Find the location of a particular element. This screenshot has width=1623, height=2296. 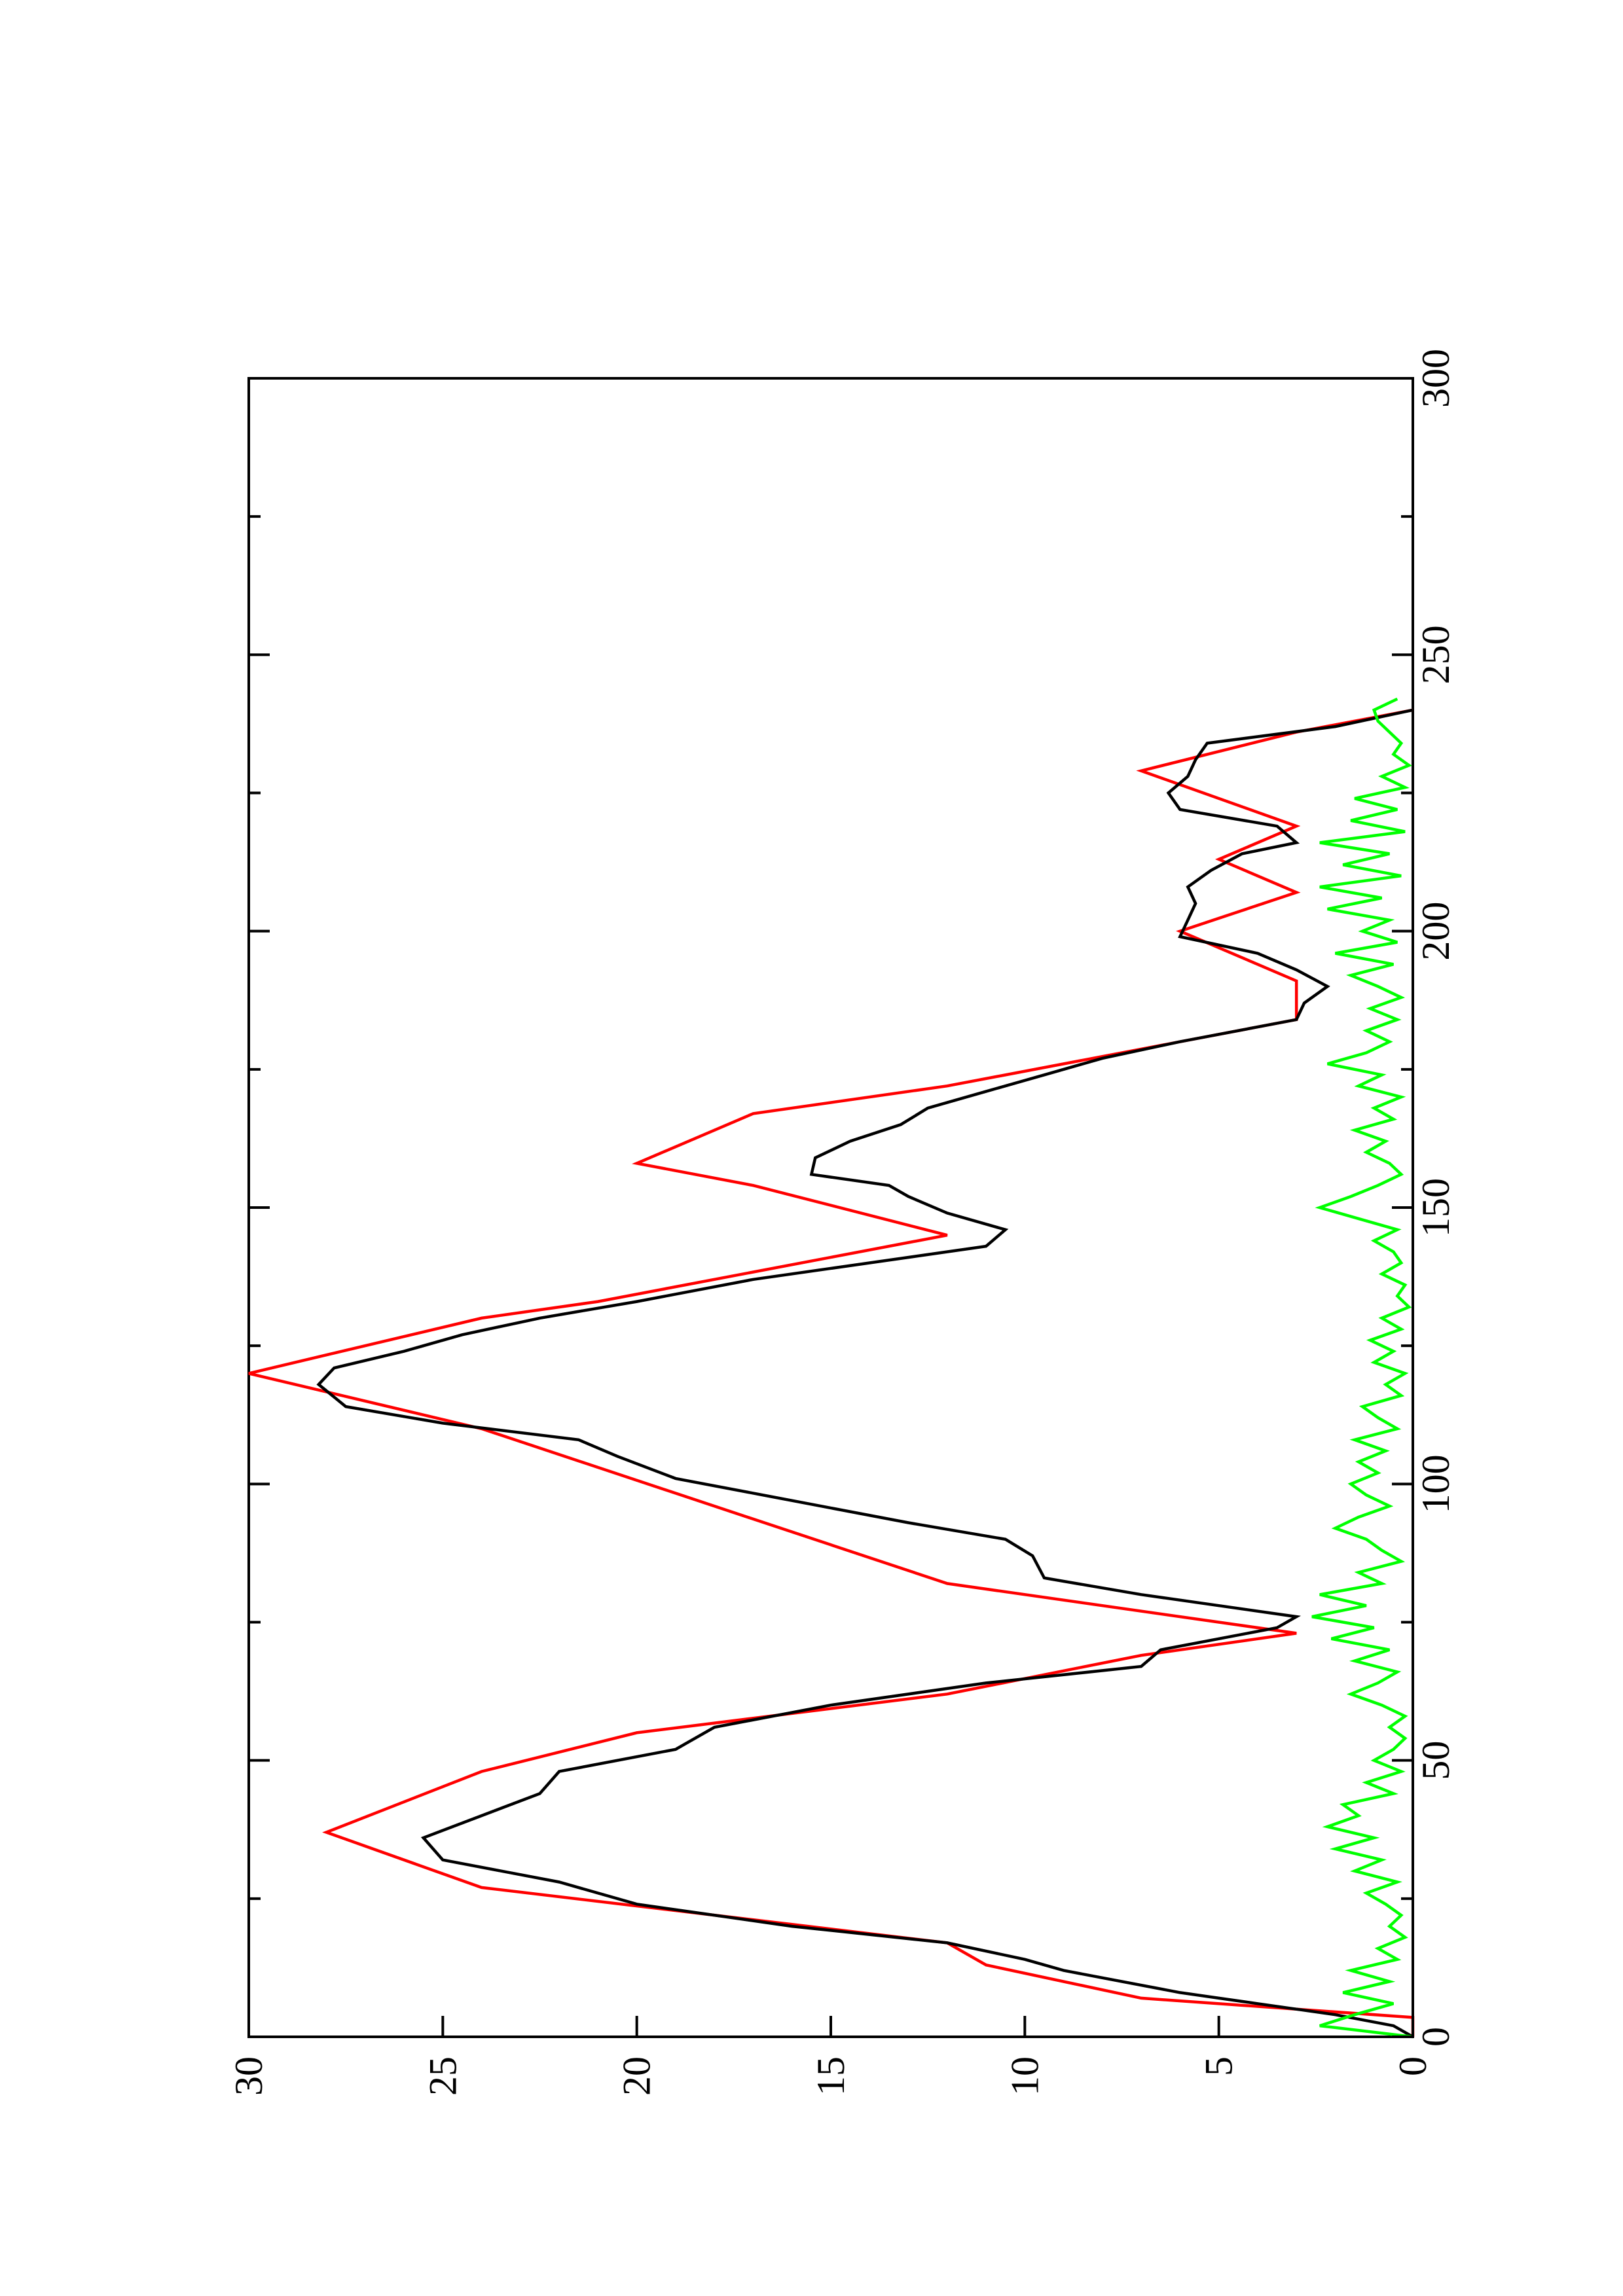

y-tick-label: 5 is located at coordinates (1219, 2066).